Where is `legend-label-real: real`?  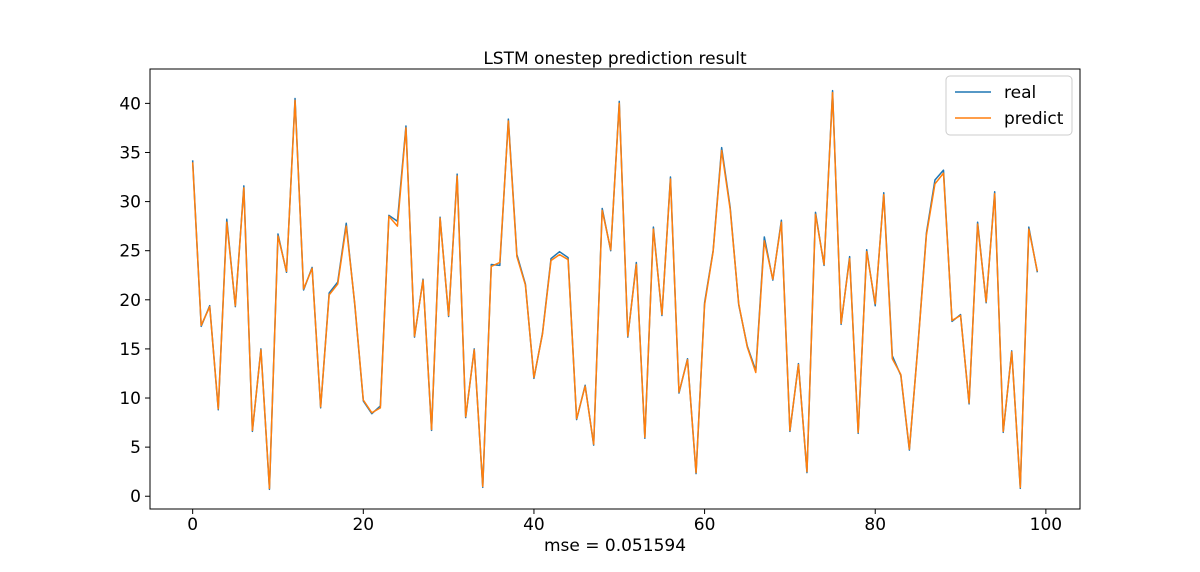
legend-label-real: real is located at coordinates (1020, 93).